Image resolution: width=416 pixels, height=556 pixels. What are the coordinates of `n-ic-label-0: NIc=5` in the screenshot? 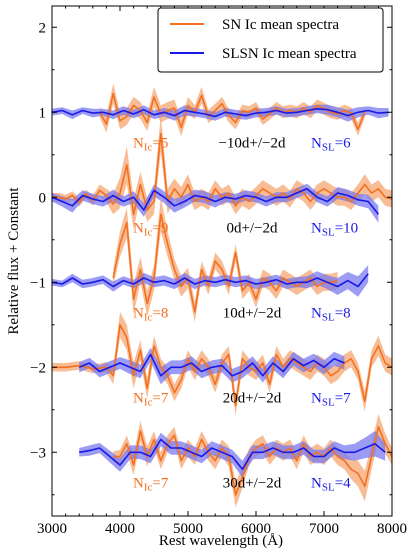 It's located at (150, 144).